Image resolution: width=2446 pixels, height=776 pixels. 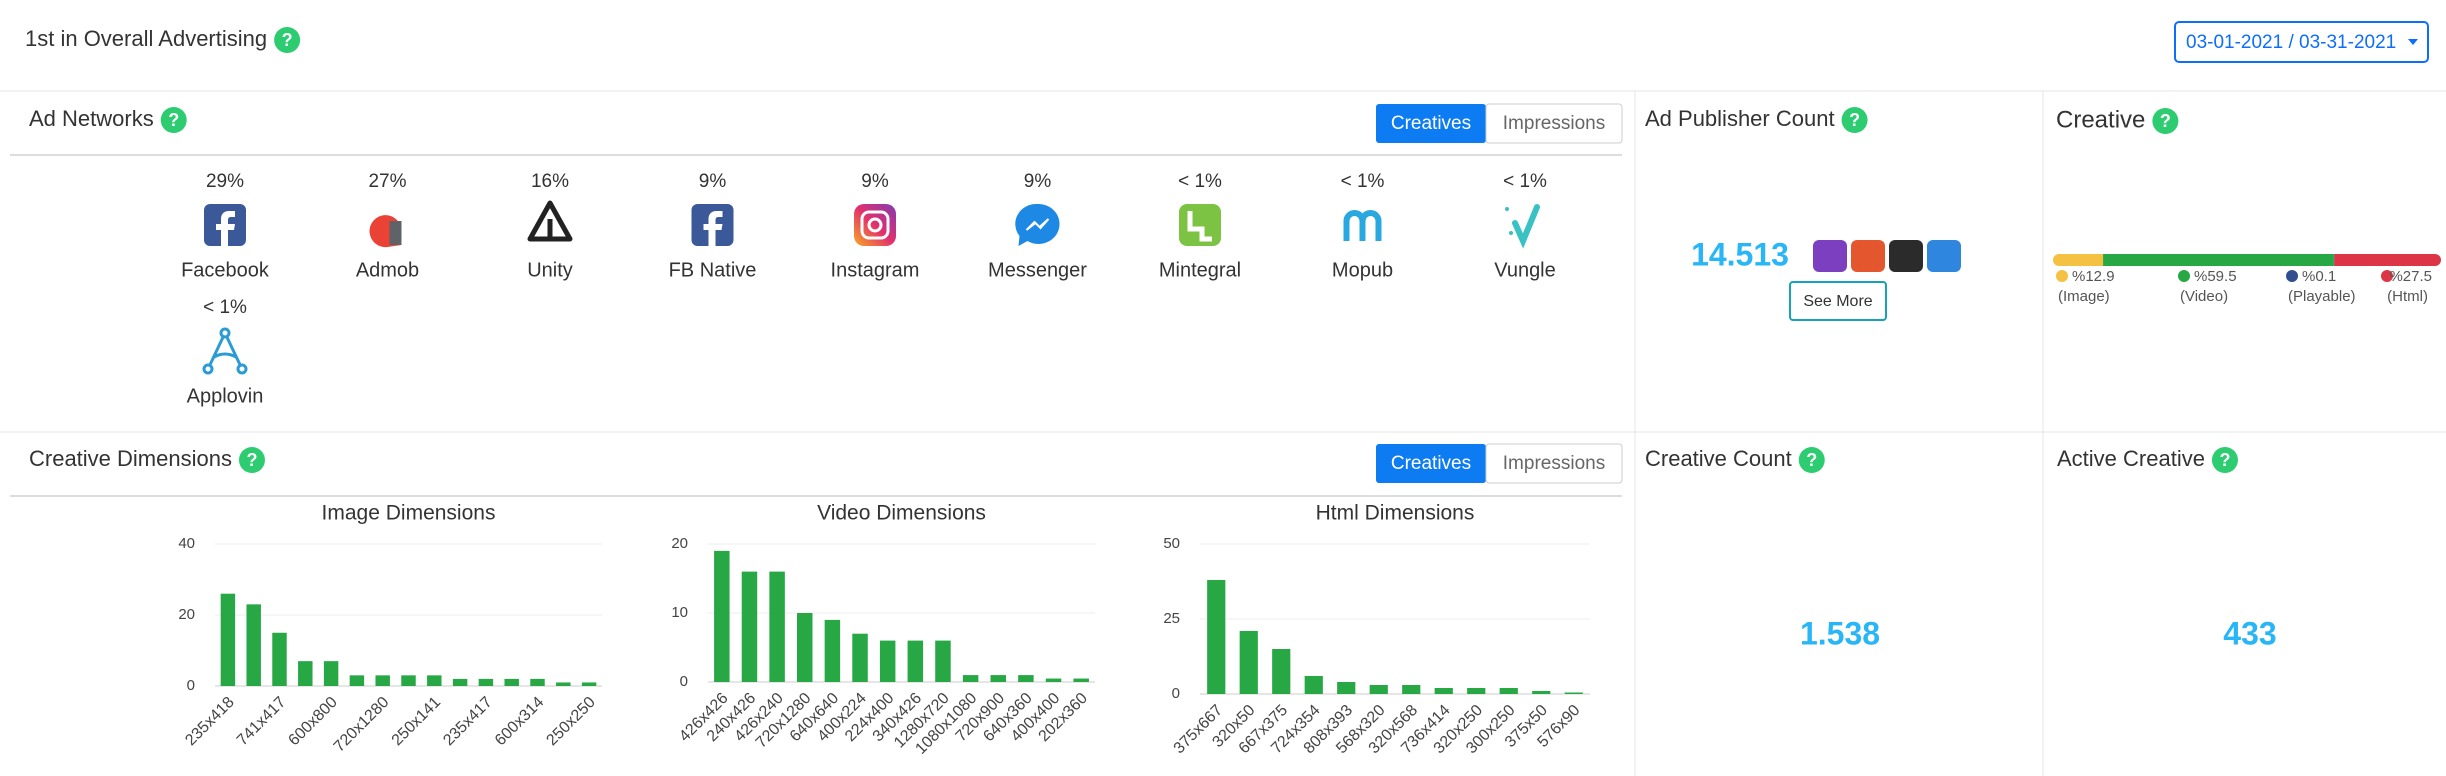 What do you see at coordinates (146, 38) in the screenshot?
I see `section-title: 1st in Overall Advertising` at bounding box center [146, 38].